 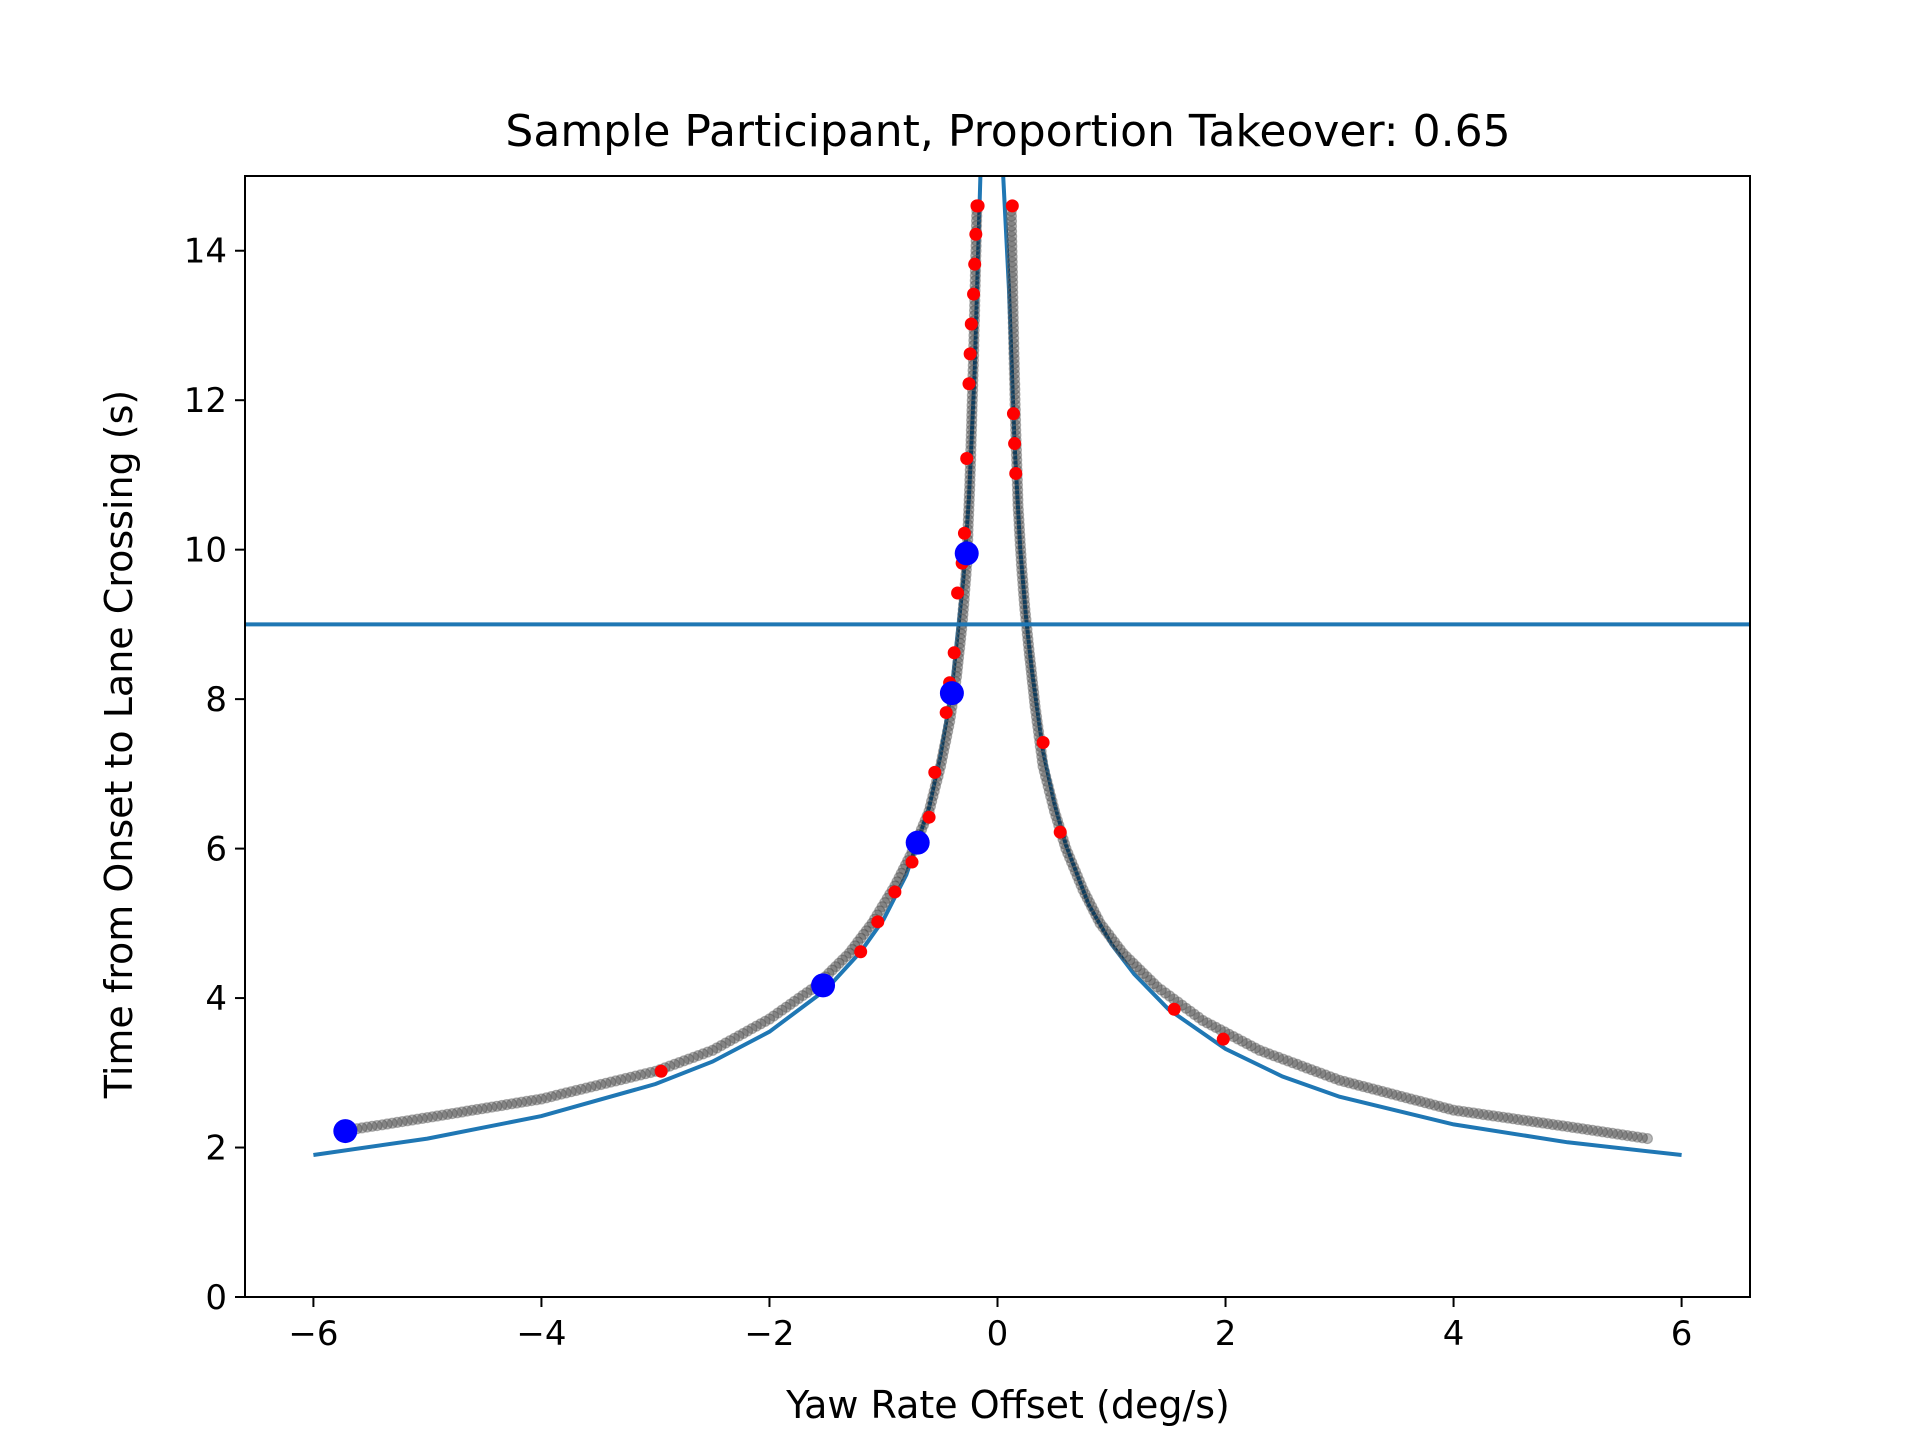 I want to click on y-tick-label: 0, so click(x=216, y=1298).